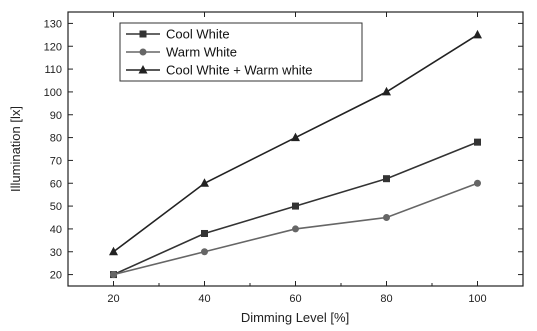 Image resolution: width=537 pixels, height=331 pixels. What do you see at coordinates (53, 93) in the screenshot?
I see `y-tick-label: 100` at bounding box center [53, 93].